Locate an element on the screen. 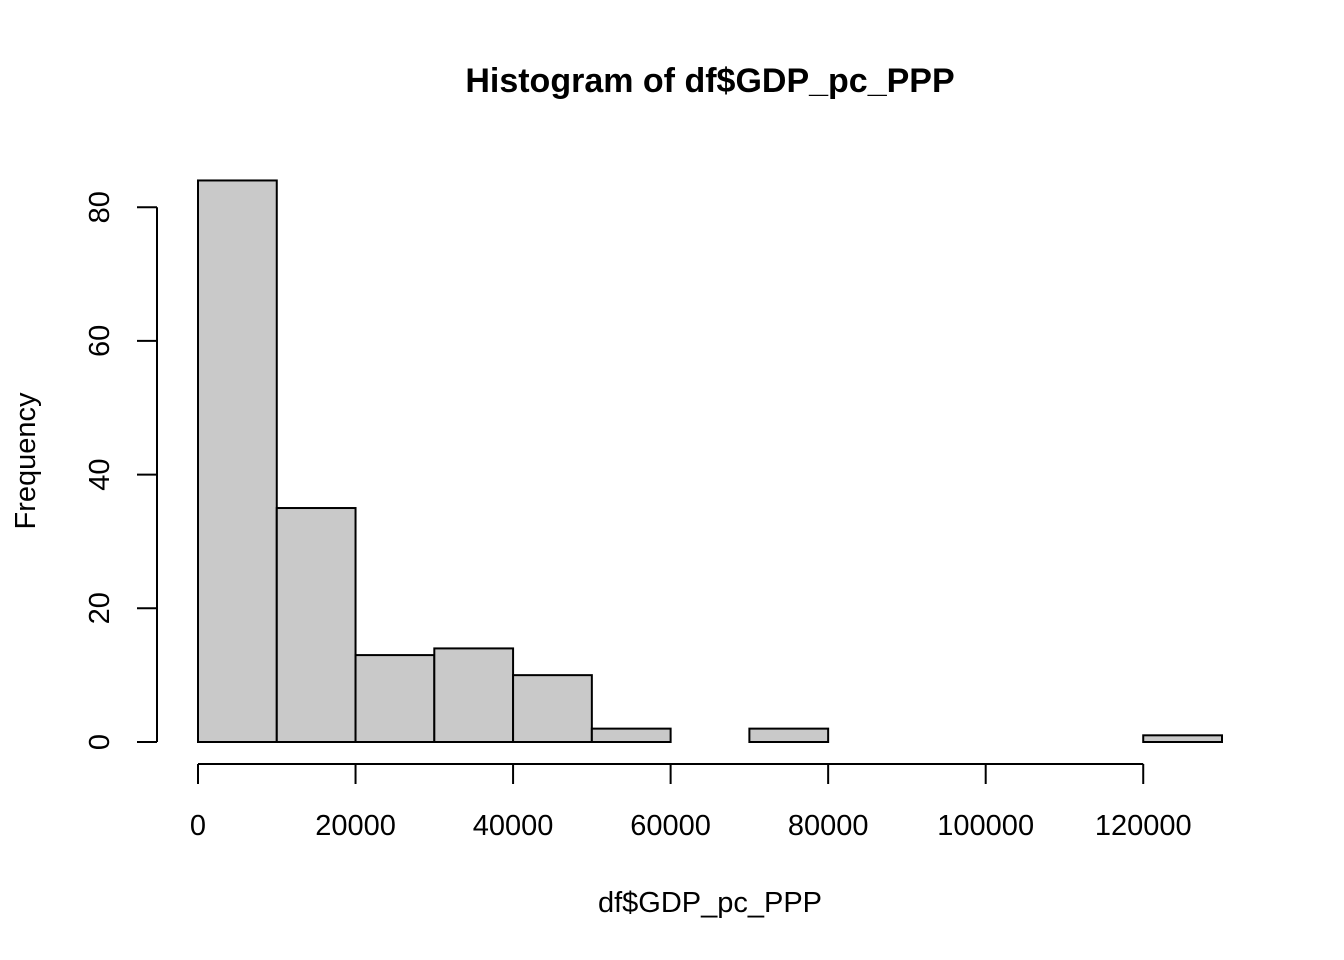  x-tick-label: 60000 is located at coordinates (670, 826).